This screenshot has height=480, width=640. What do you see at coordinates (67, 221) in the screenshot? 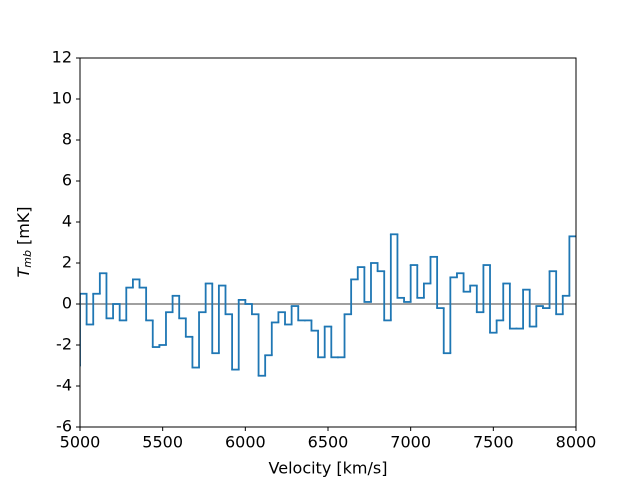
I see `y-tick-label: 4` at bounding box center [67, 221].